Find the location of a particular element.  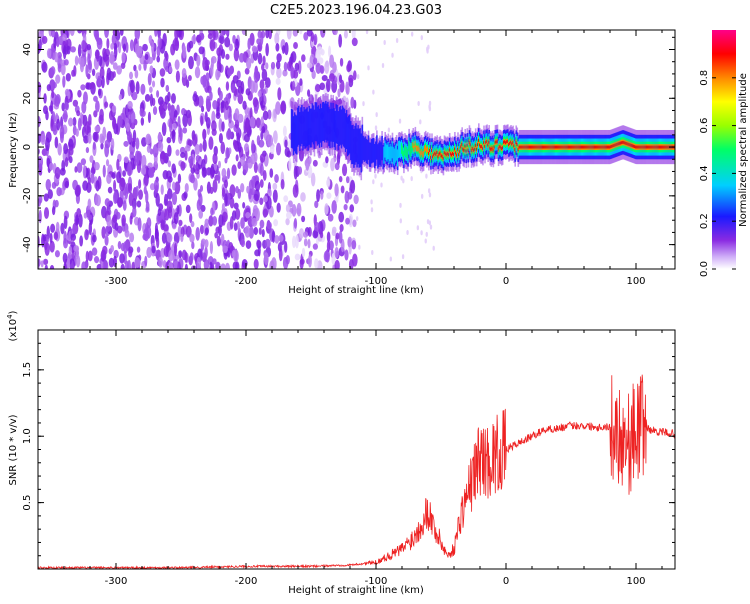

colorbar-label: Normalized spectral amplitude is located at coordinates (743, 150).